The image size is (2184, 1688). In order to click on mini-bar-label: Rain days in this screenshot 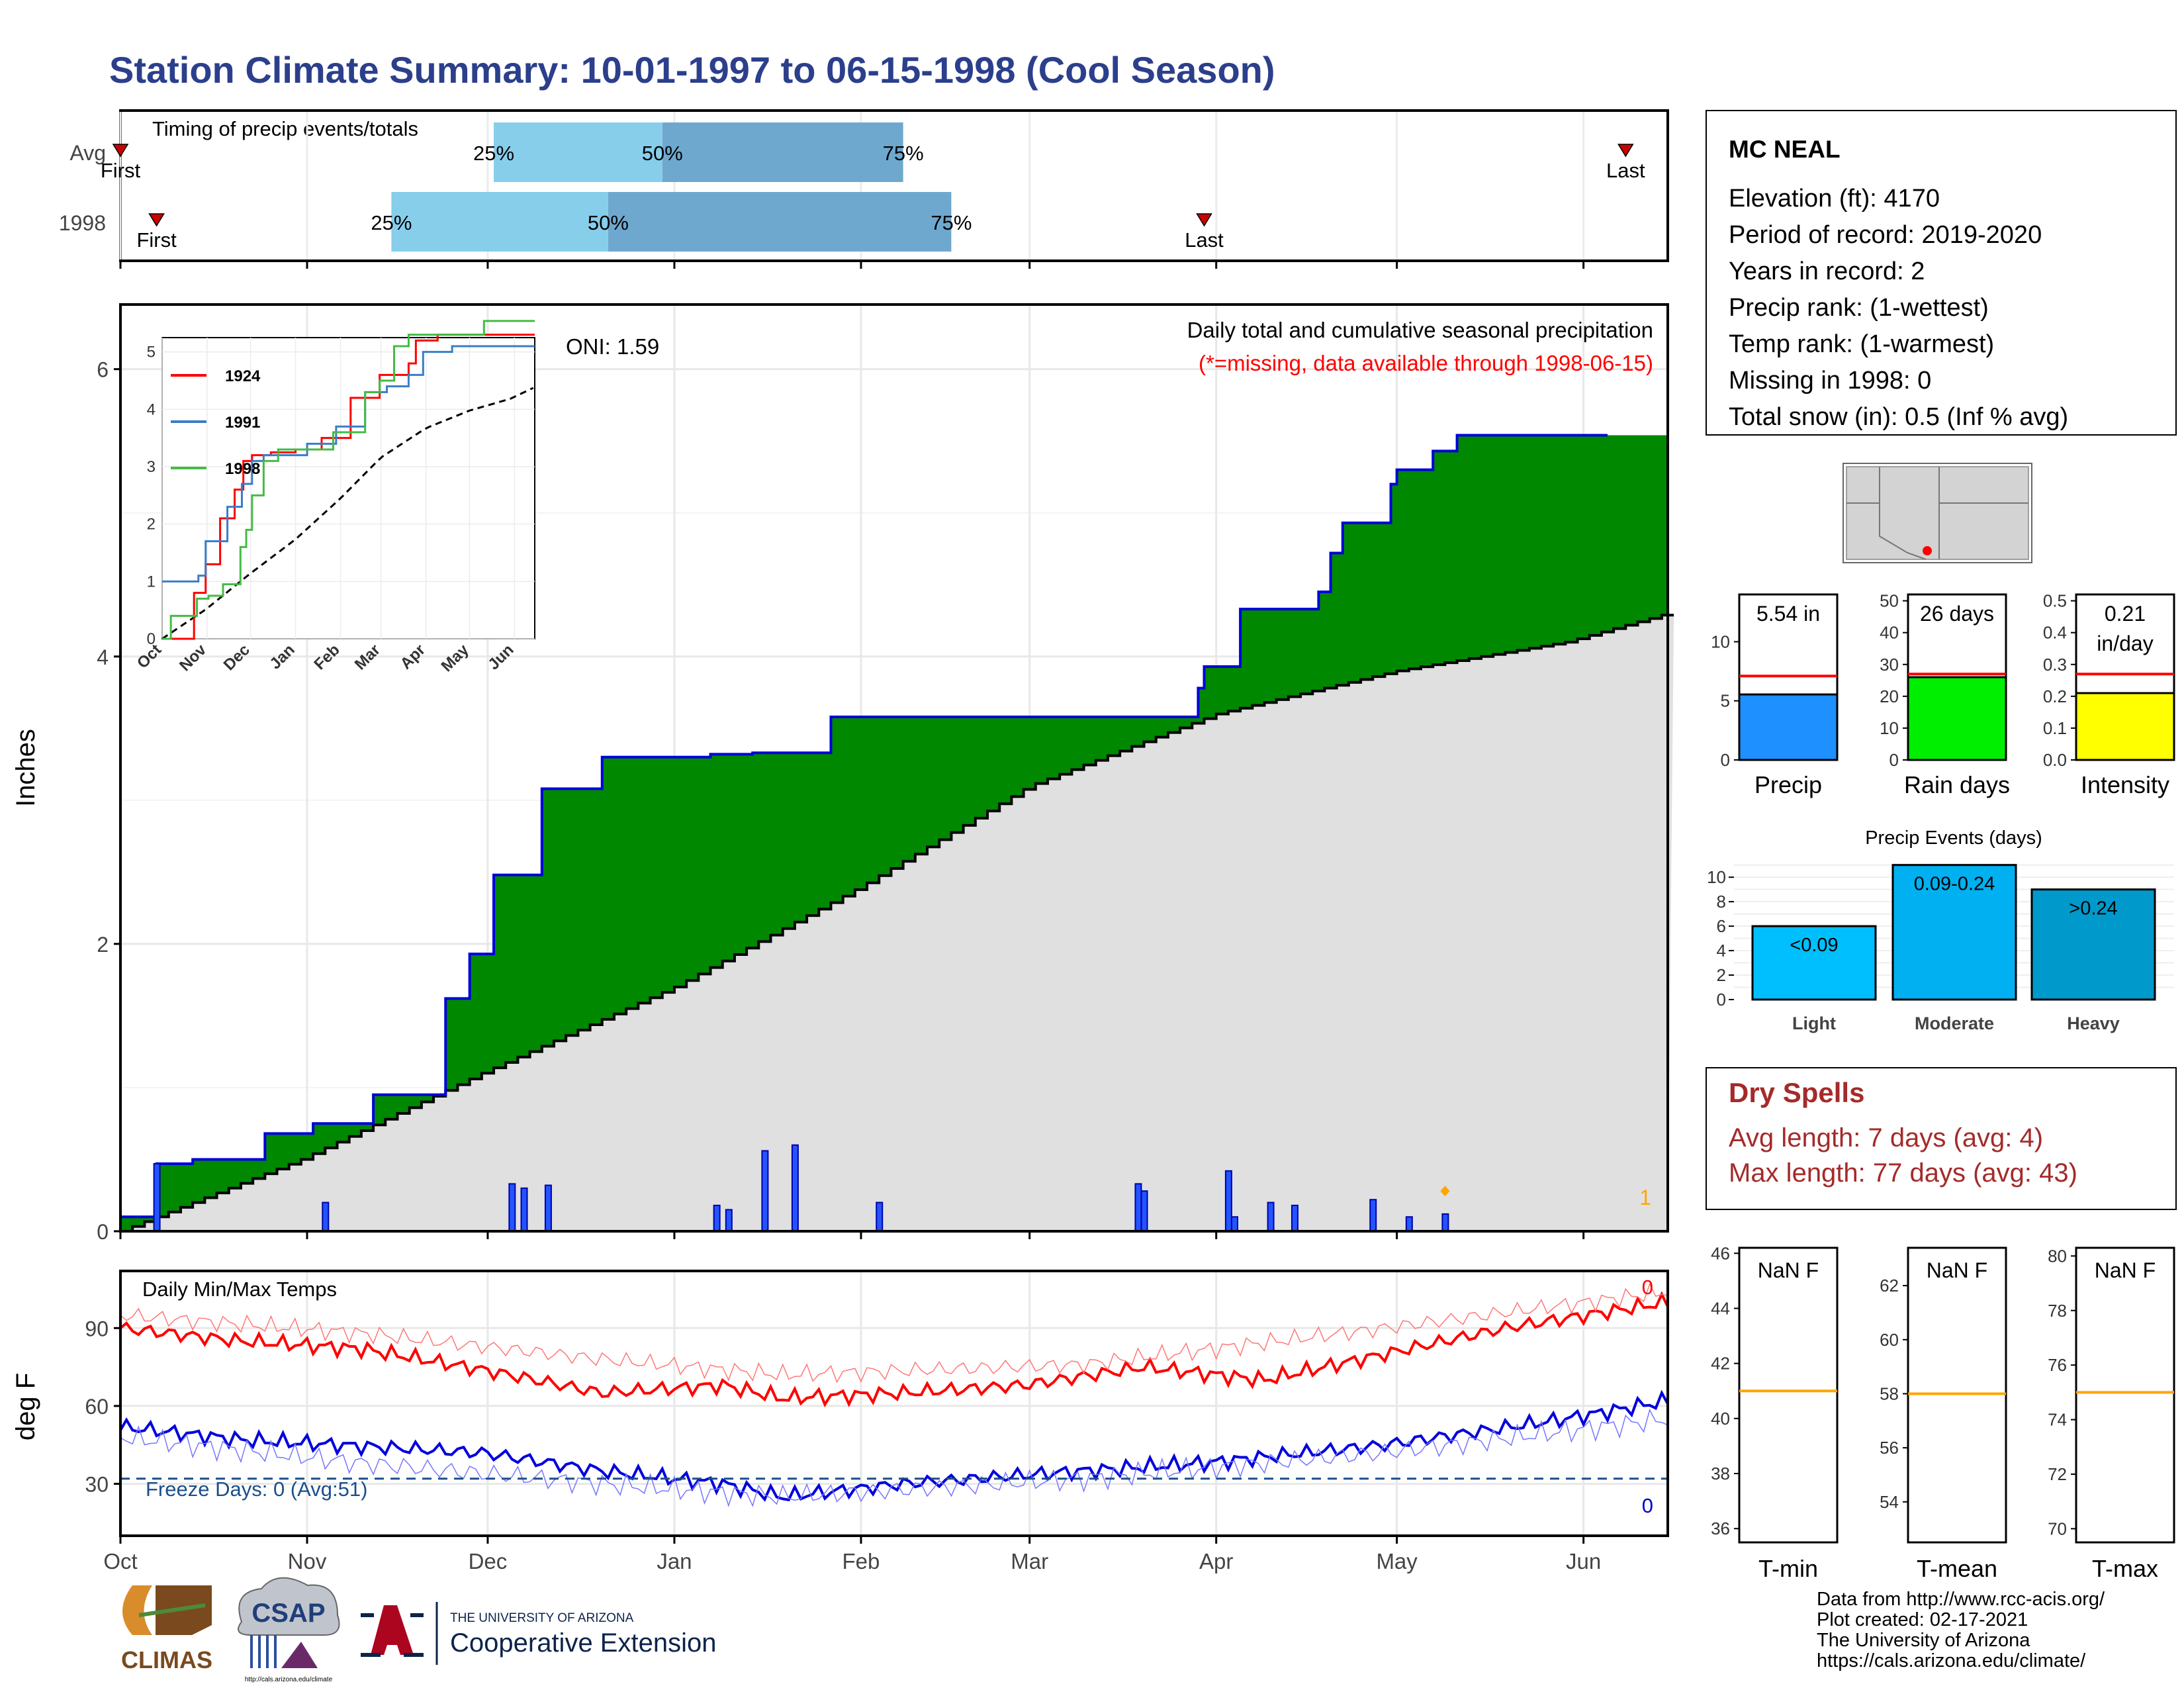, I will do `click(1957, 784)`.